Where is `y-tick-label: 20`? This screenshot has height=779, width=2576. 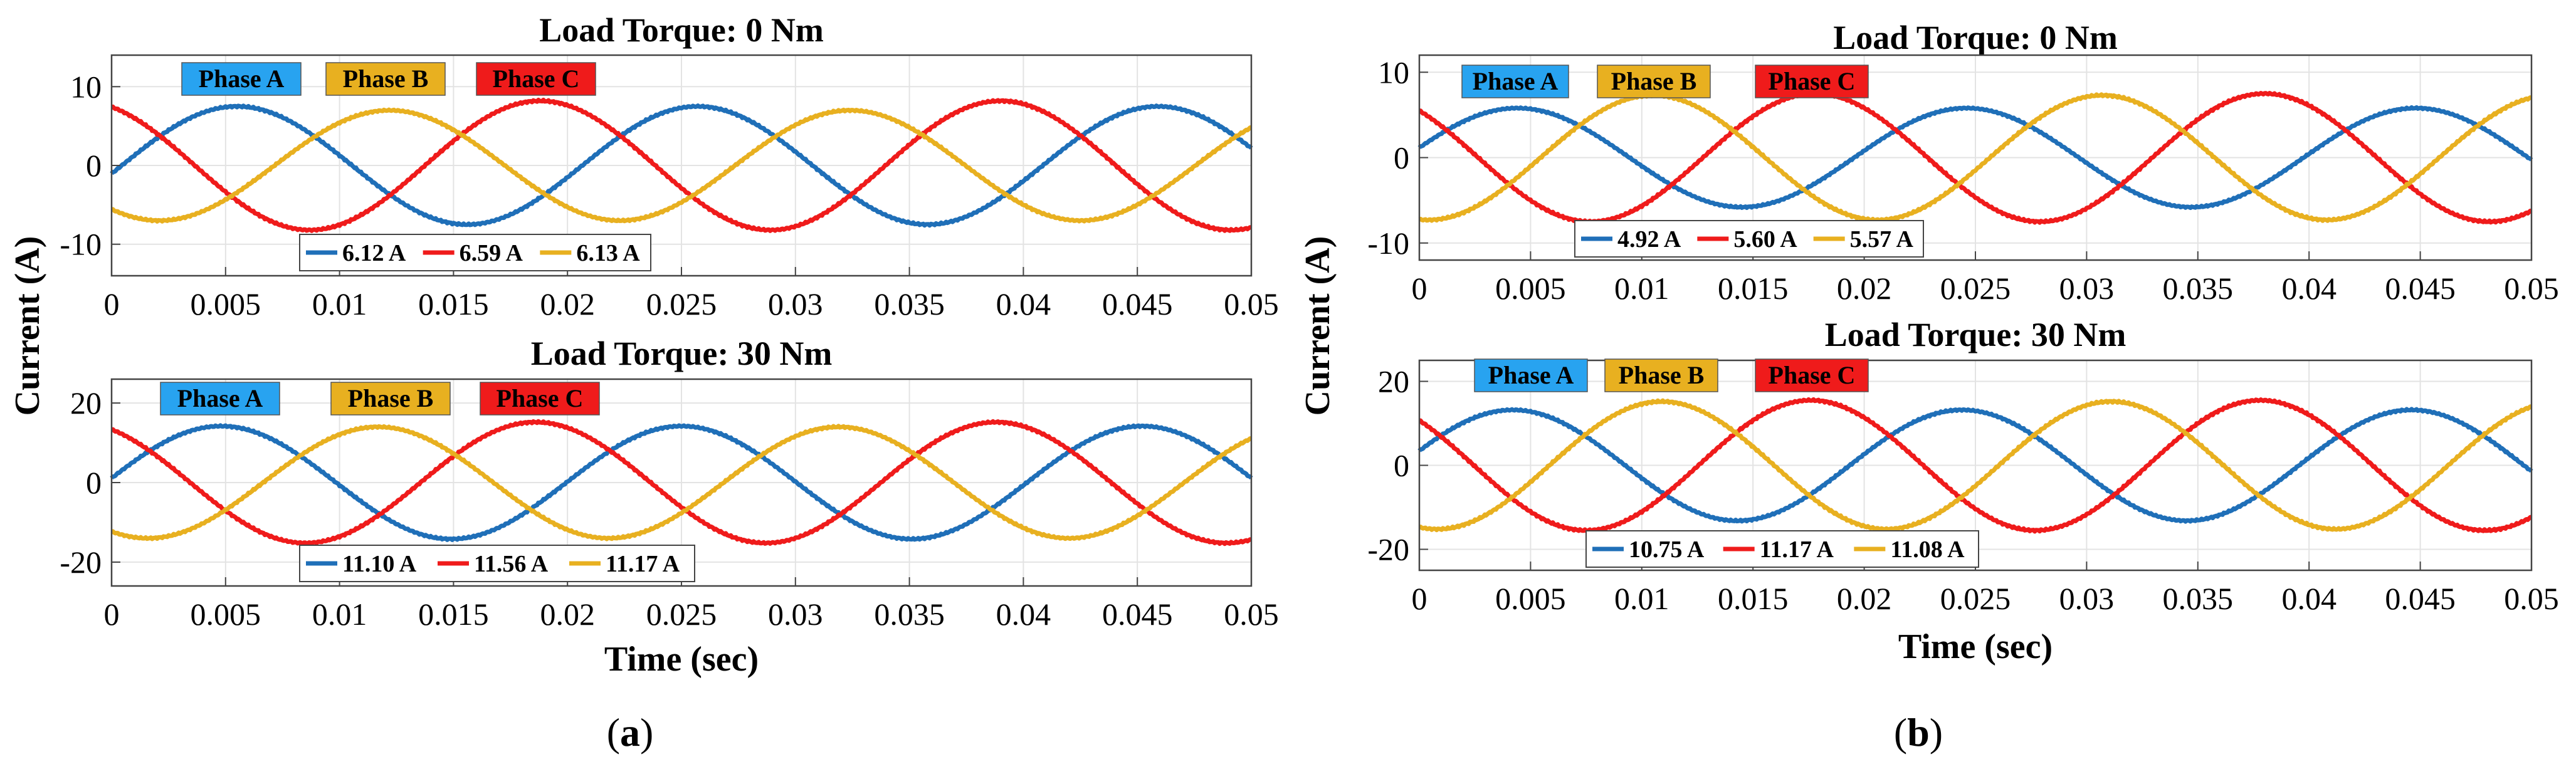
y-tick-label: 20 is located at coordinates (1393, 381).